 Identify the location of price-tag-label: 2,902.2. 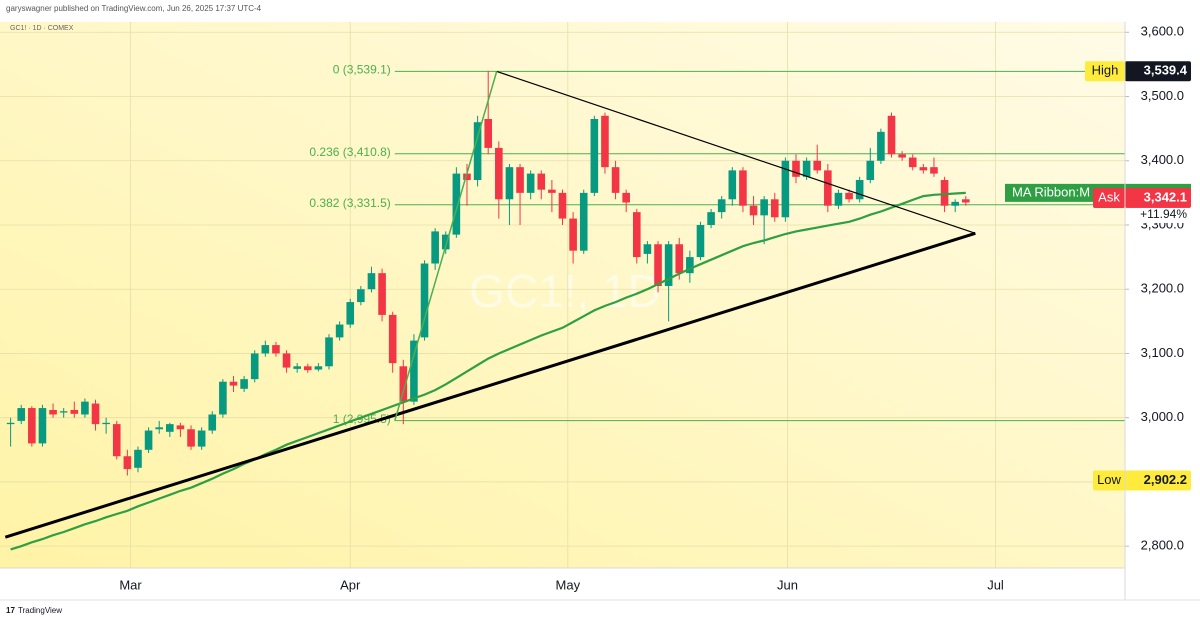
(1165, 479).